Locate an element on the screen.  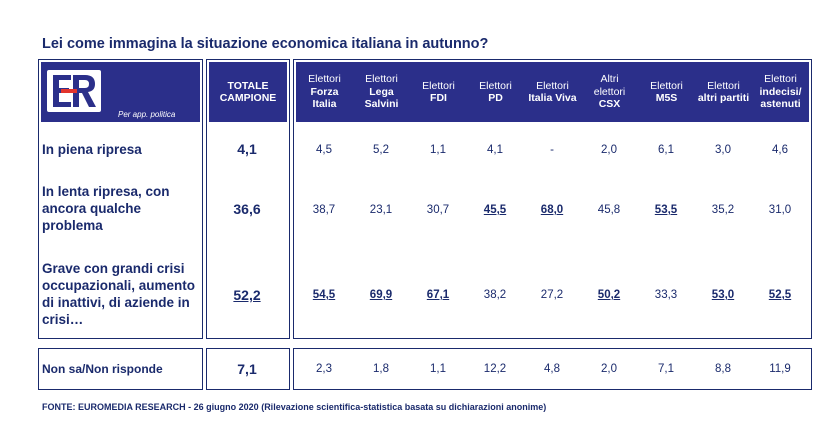
col-header-altri-csx: Altri elettori CSX is located at coordinates (609, 92).